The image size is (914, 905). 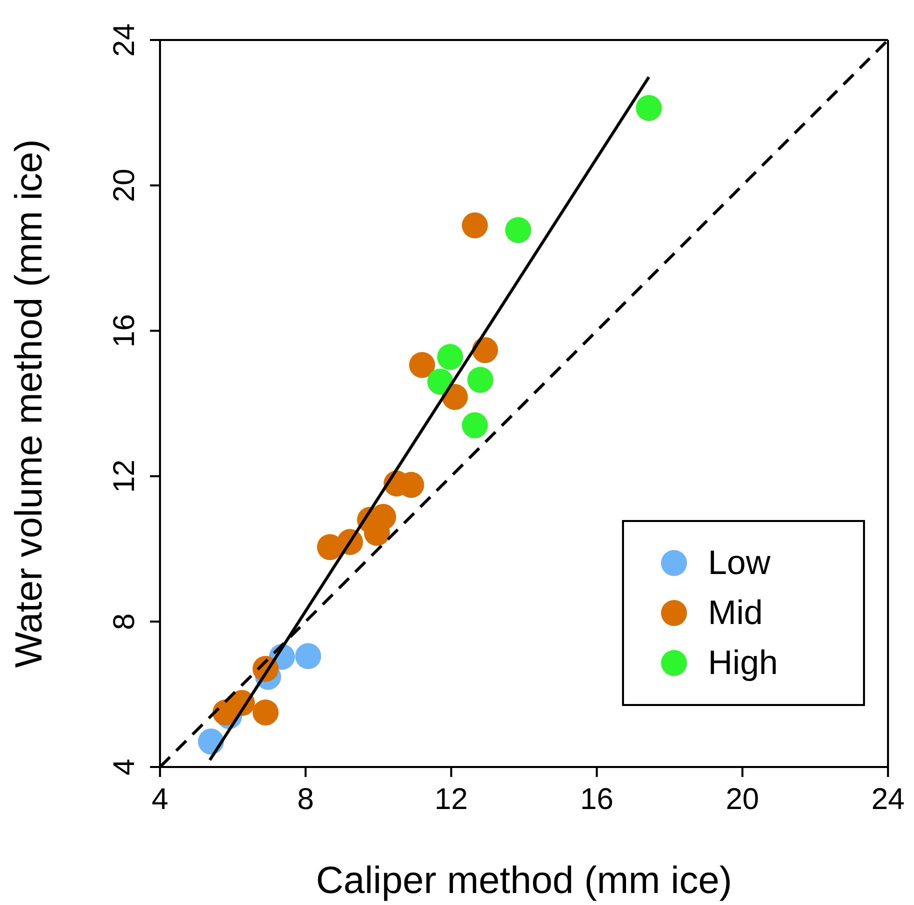 I want to click on x-tick-label: 20, so click(x=743, y=799).